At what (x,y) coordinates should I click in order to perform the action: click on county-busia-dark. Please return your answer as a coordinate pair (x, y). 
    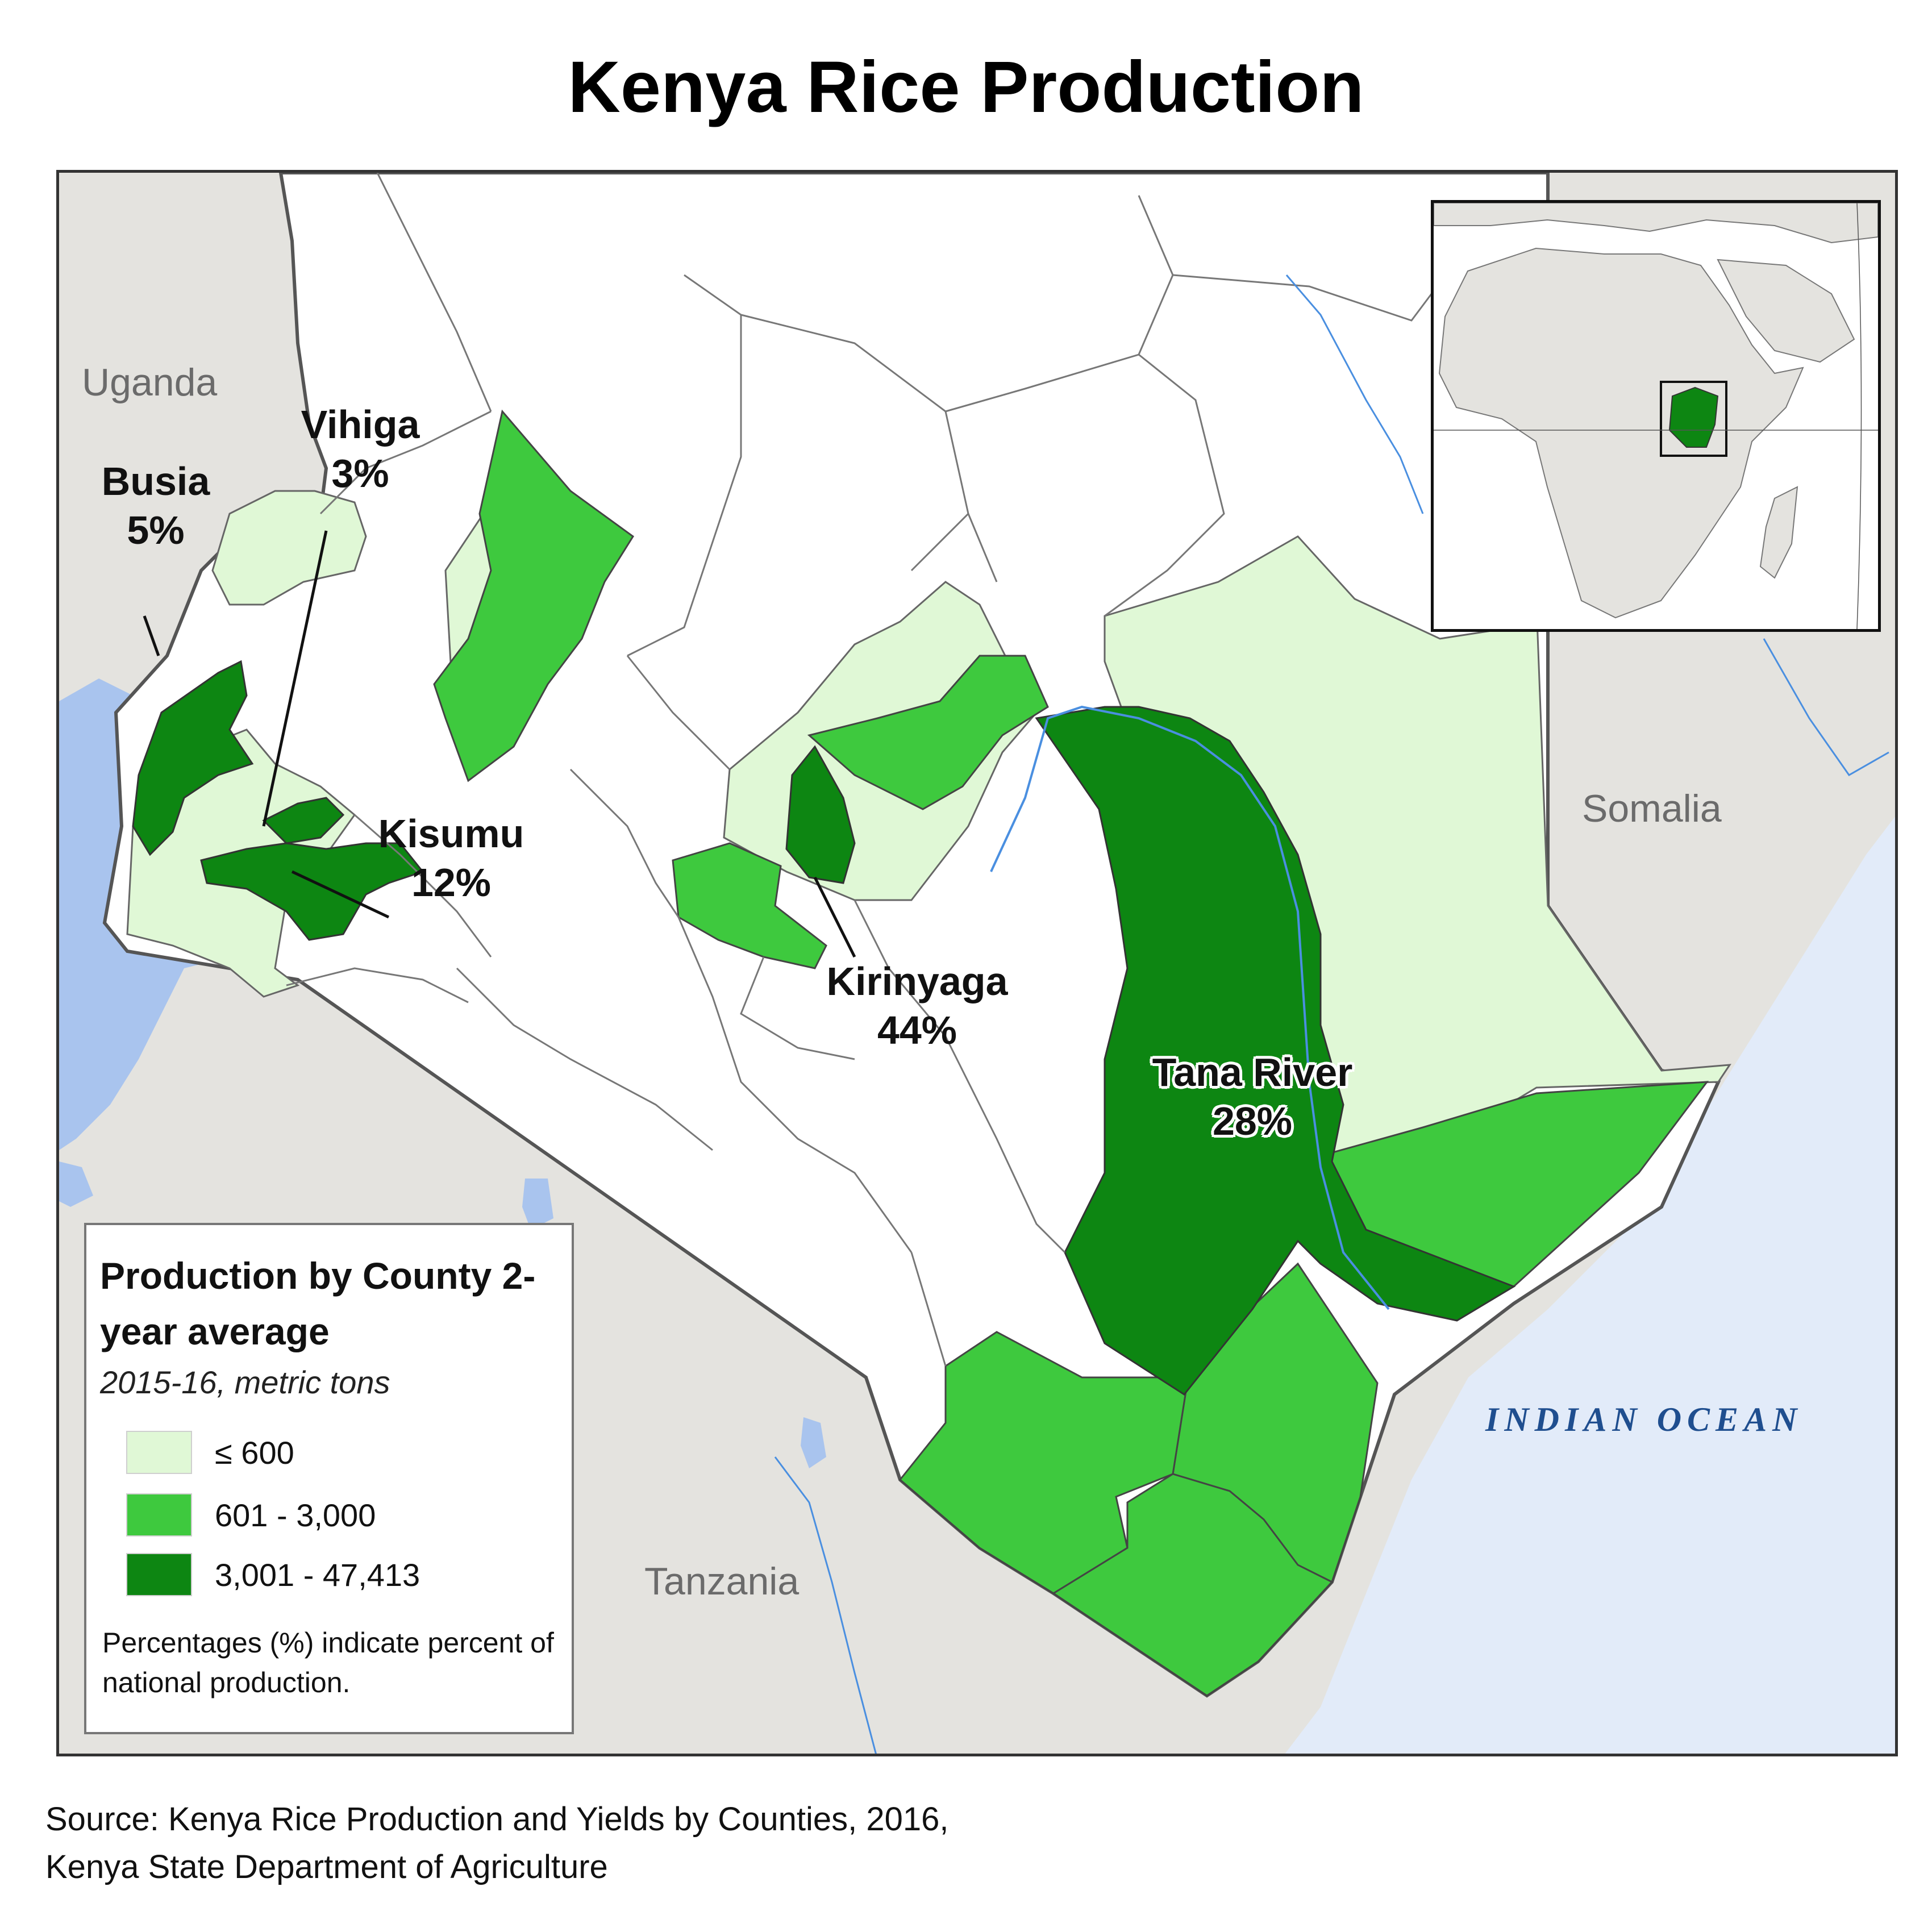
    Looking at the image, I should click on (193, 758).